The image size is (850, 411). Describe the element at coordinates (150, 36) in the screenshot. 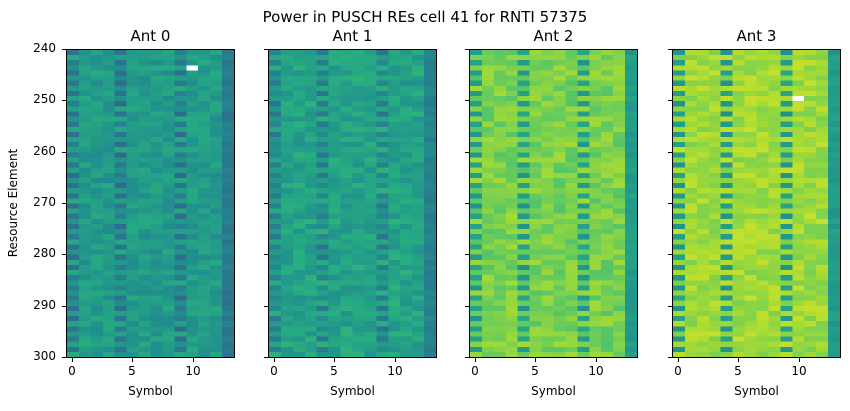

I see `axes-title-ant-0: Ant 0` at that location.